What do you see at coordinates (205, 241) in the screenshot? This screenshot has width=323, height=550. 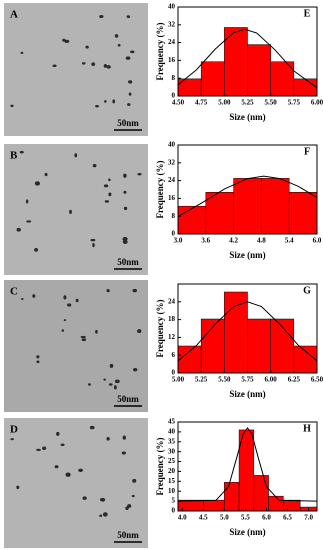 I see `x-tick-label: 3.6` at bounding box center [205, 241].